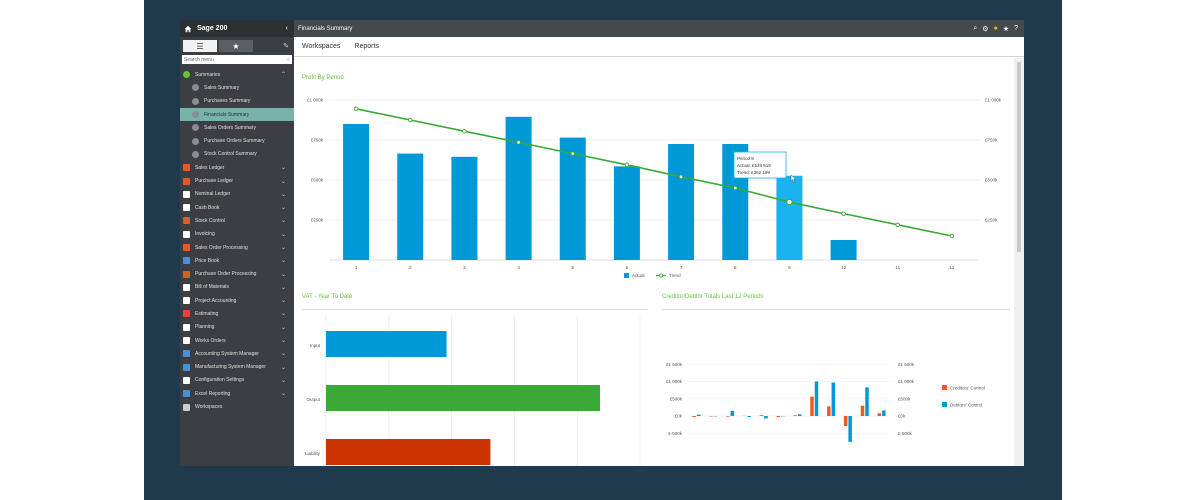 This screenshot has width=1200, height=500. I want to click on sidebar-item-summaries: Summaries ⌃, so click(237, 74).